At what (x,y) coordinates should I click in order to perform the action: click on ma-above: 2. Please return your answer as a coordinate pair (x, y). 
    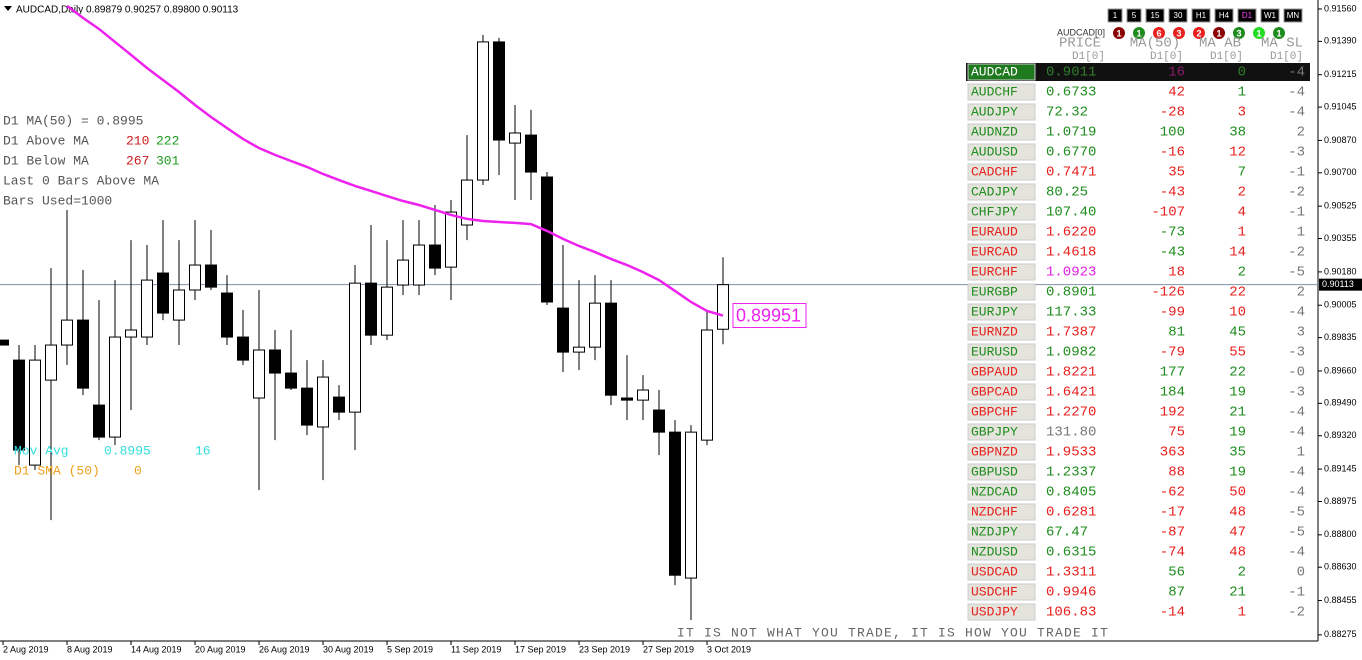
    Looking at the image, I should click on (1242, 573).